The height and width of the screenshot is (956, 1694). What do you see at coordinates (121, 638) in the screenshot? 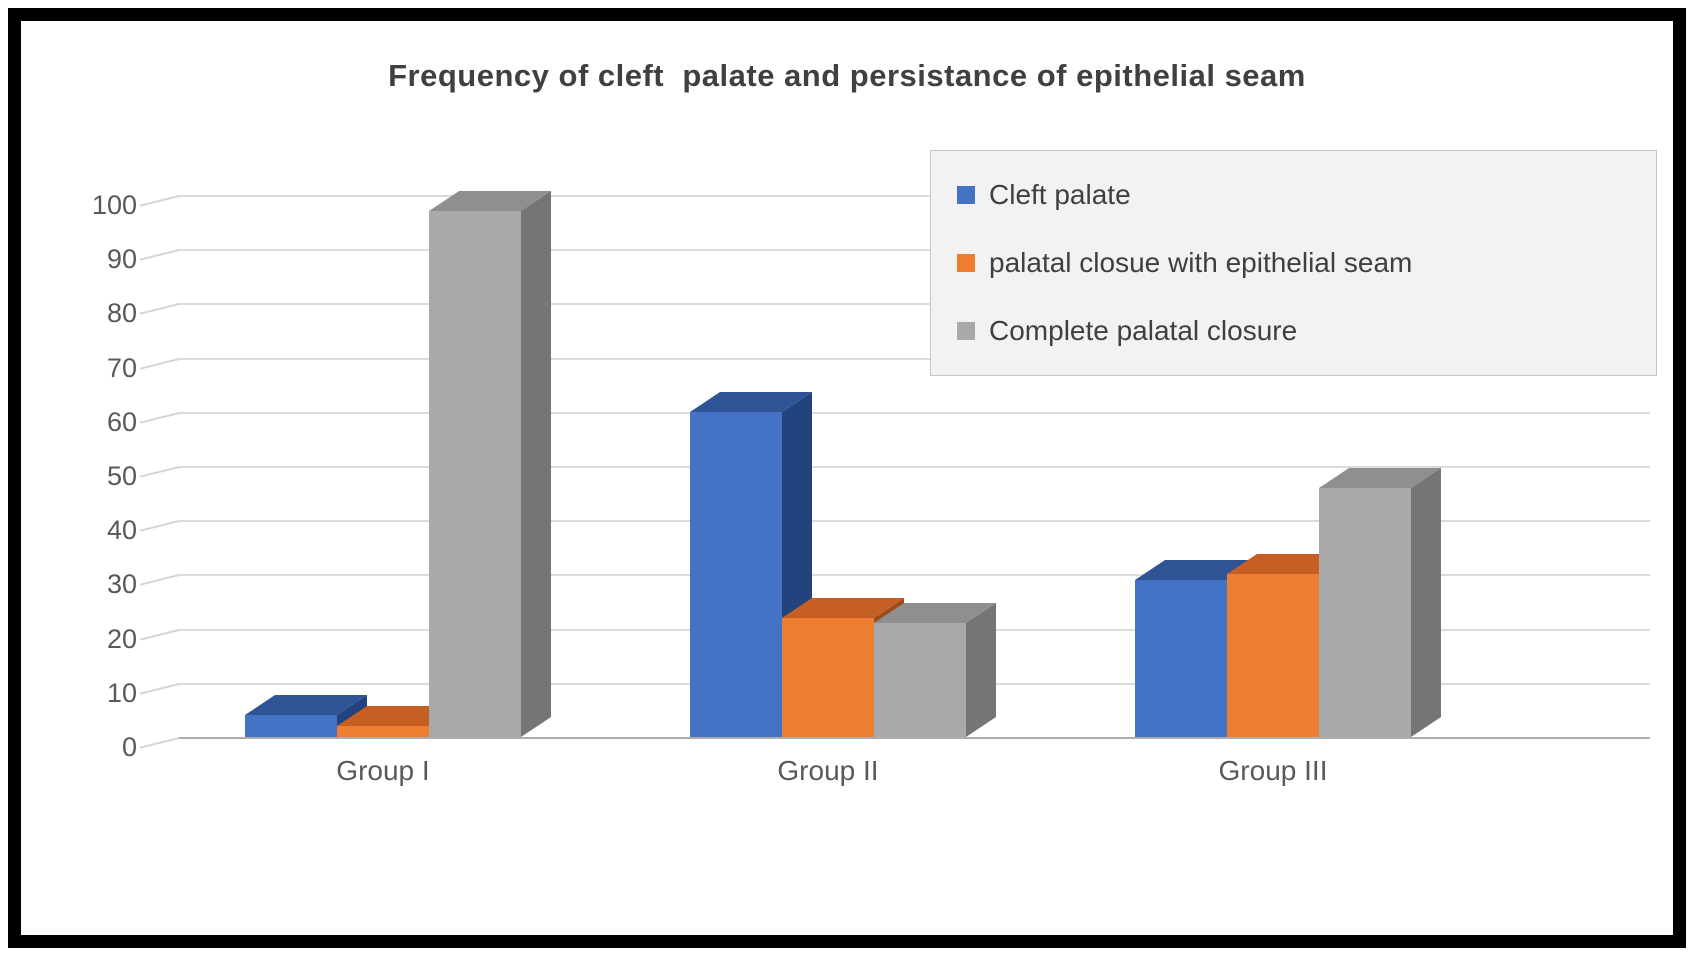
I see `y-tick-label-20: 20` at bounding box center [121, 638].